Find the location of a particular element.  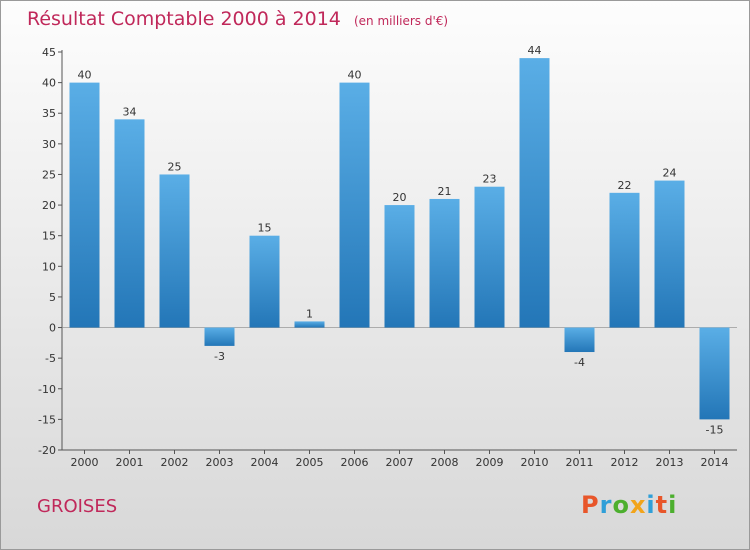

y-tick-label: 35 is located at coordinates (49, 113).